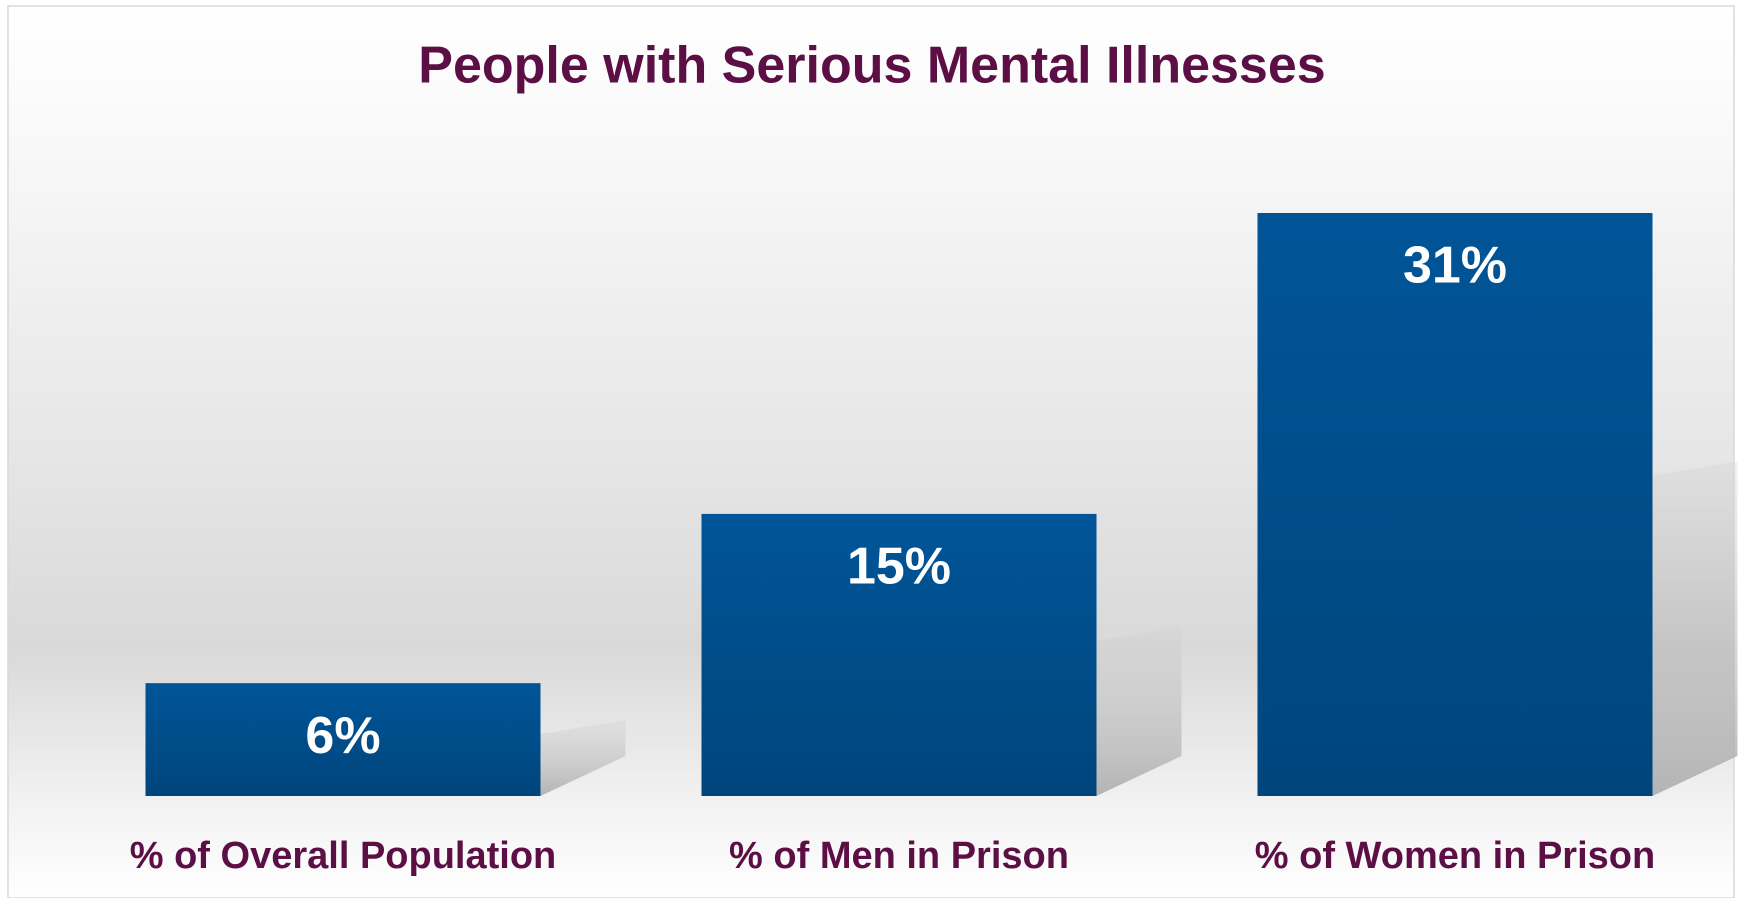 This screenshot has width=1741, height=898. What do you see at coordinates (899, 567) in the screenshot?
I see `data-label: 15%` at bounding box center [899, 567].